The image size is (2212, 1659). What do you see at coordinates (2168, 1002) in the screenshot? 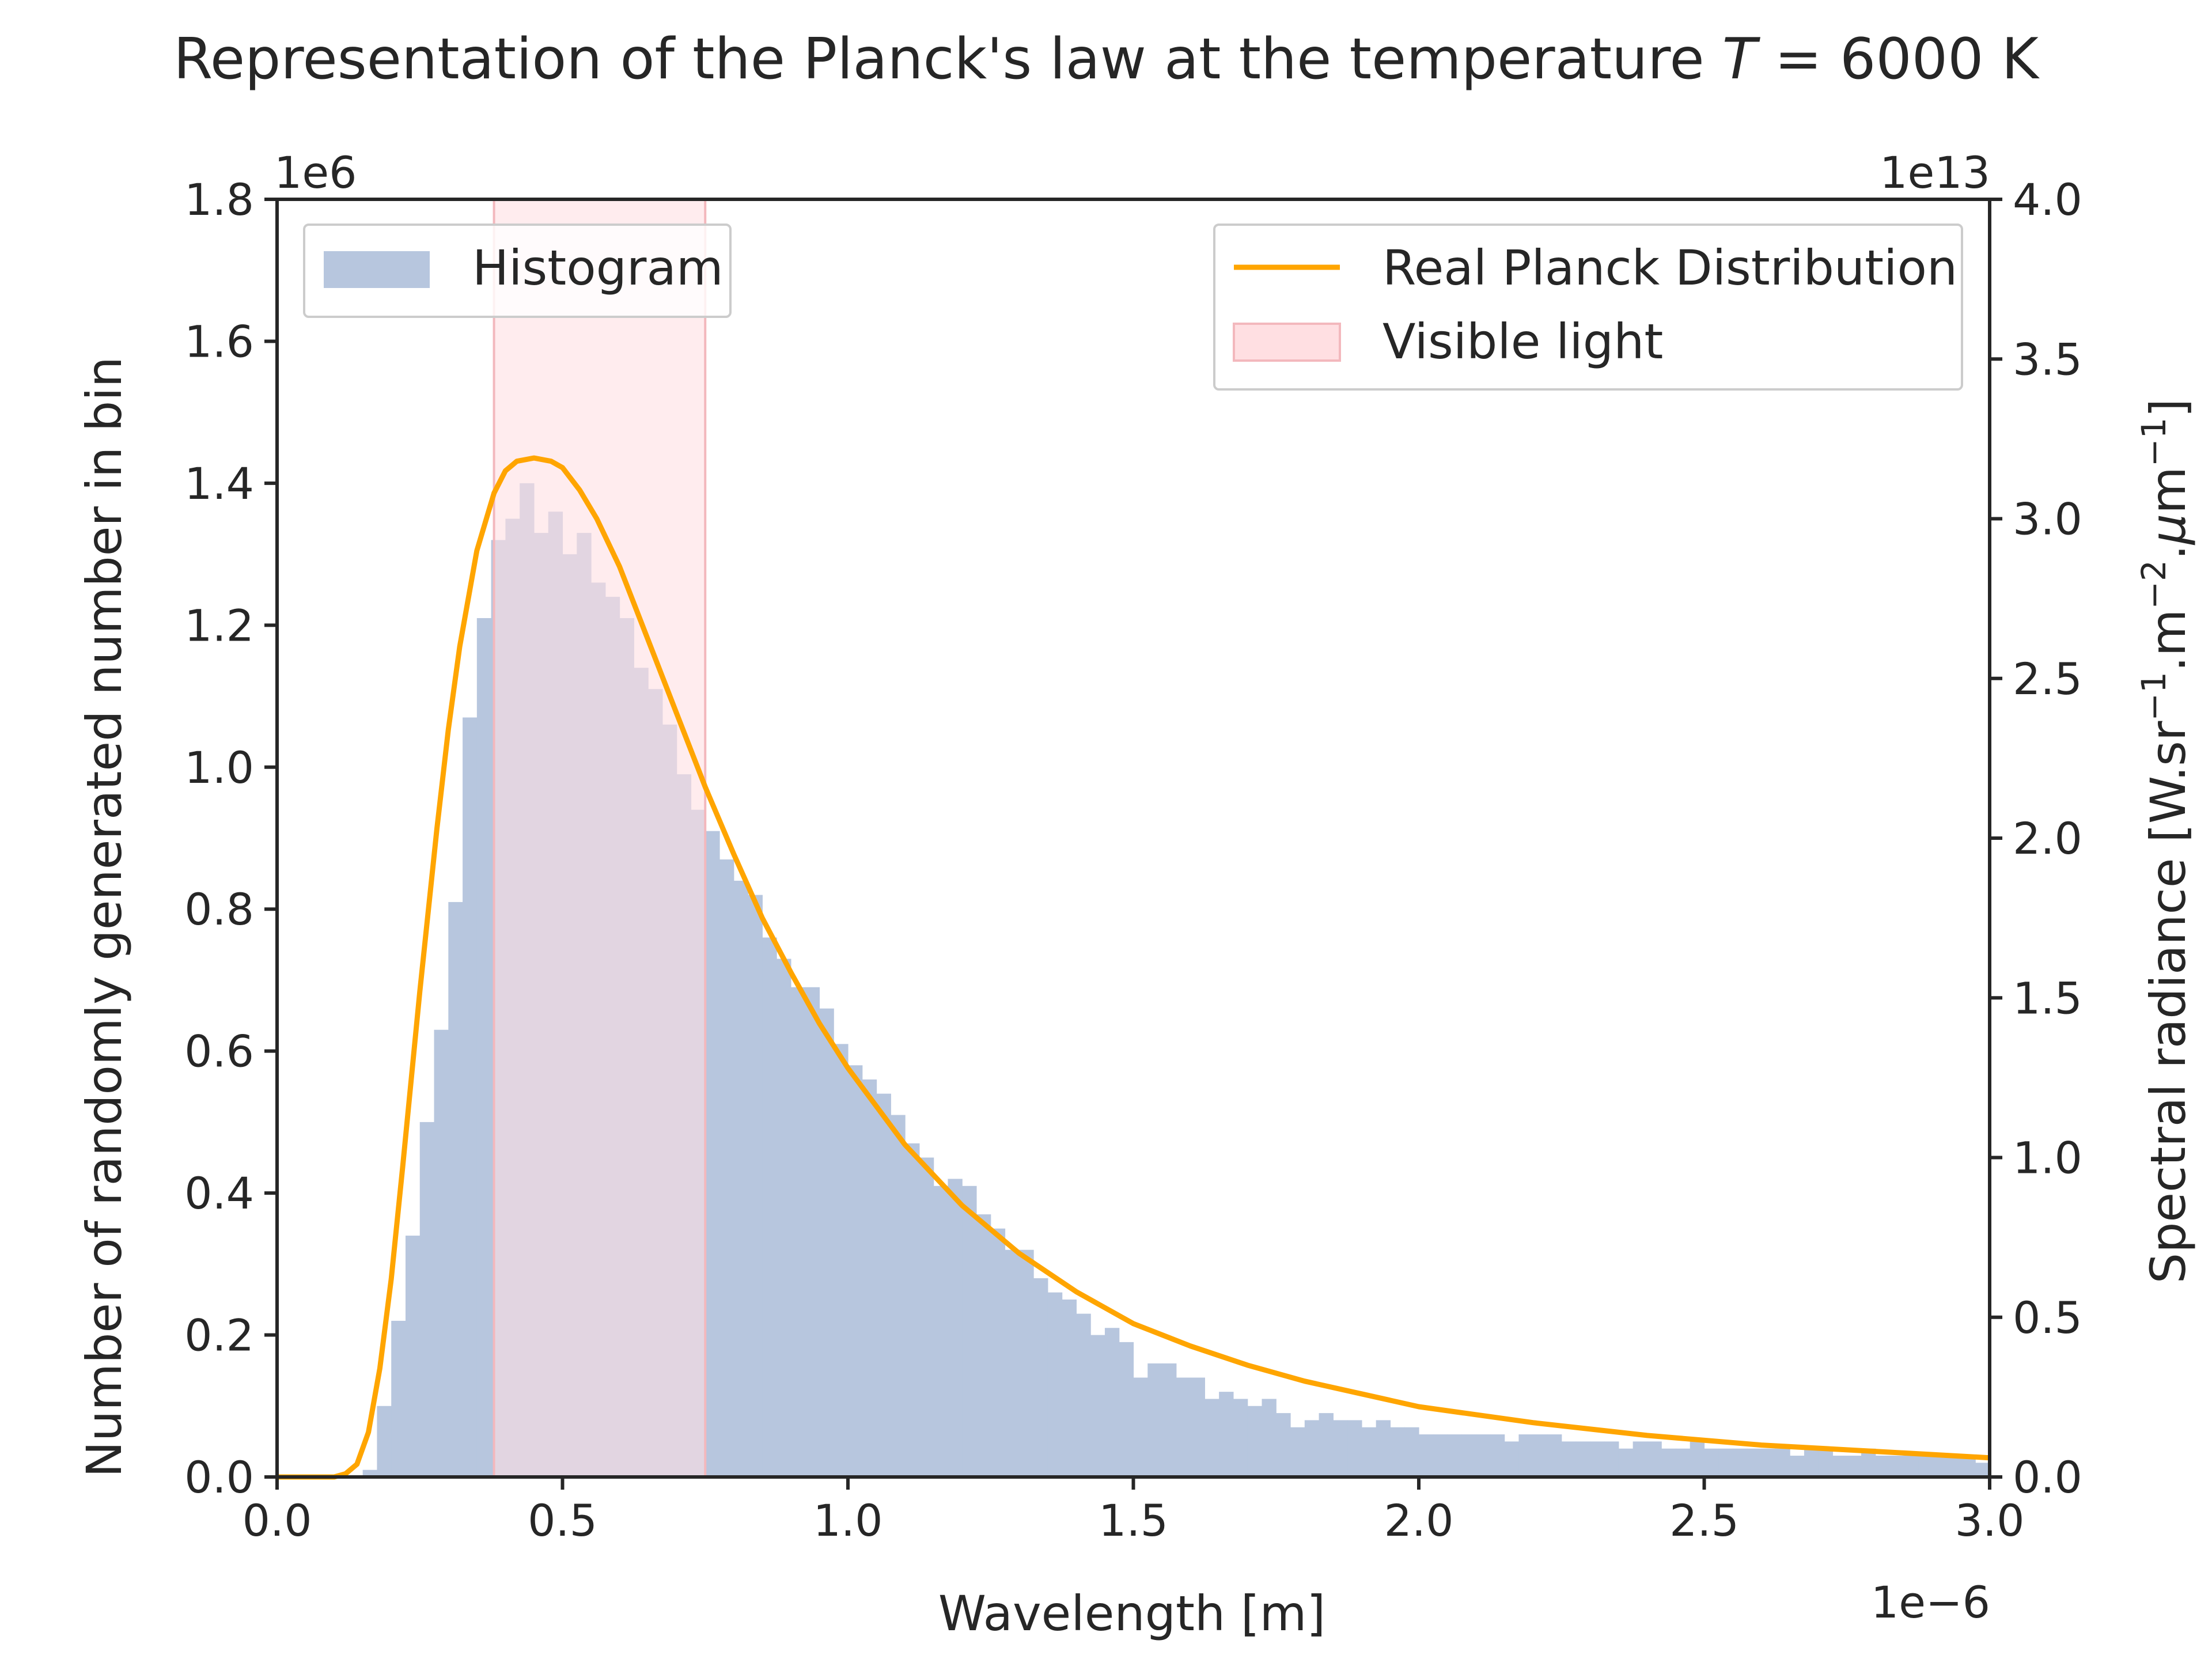
I see `ylabel-part: Spectral radiance [W.sr` at bounding box center [2168, 1002].